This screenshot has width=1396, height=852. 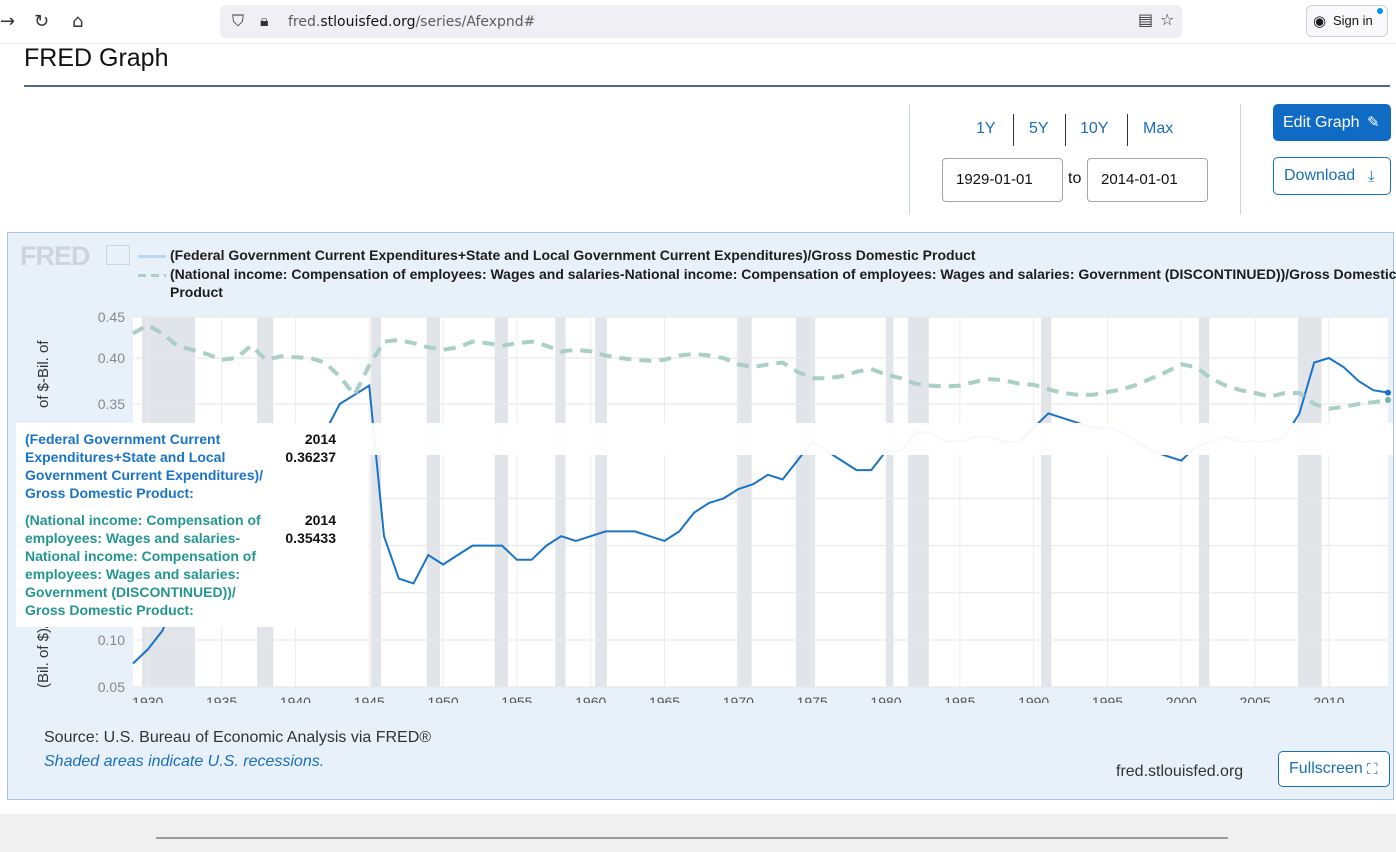 I want to click on y-tick-label: 0.45, so click(x=111, y=317).